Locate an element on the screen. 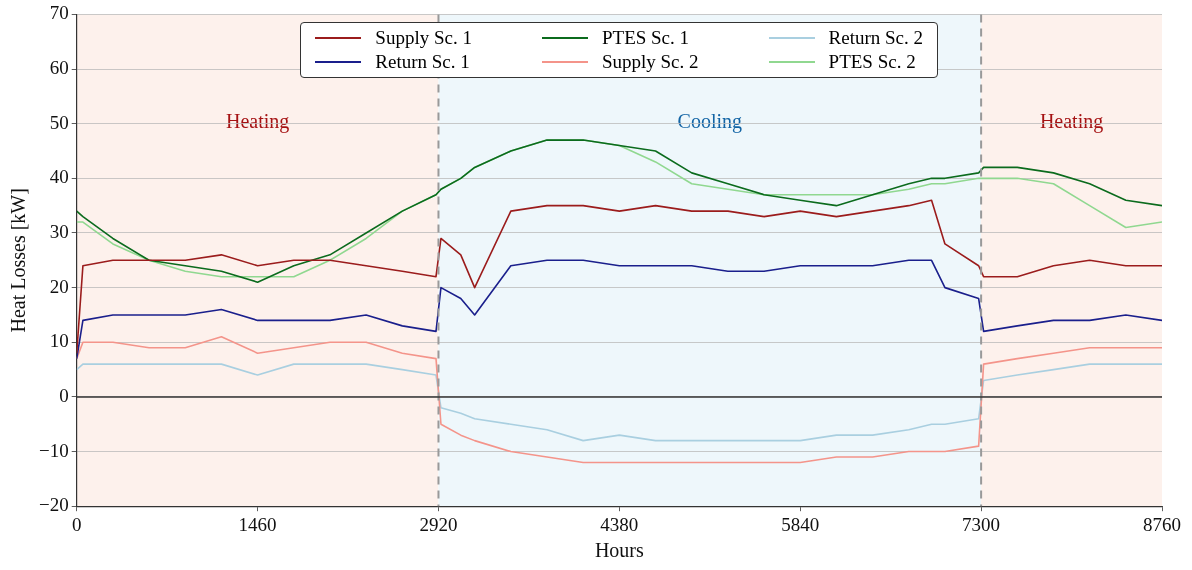 The height and width of the screenshot is (570, 1192). y-tick-label: 70 is located at coordinates (59, 13).